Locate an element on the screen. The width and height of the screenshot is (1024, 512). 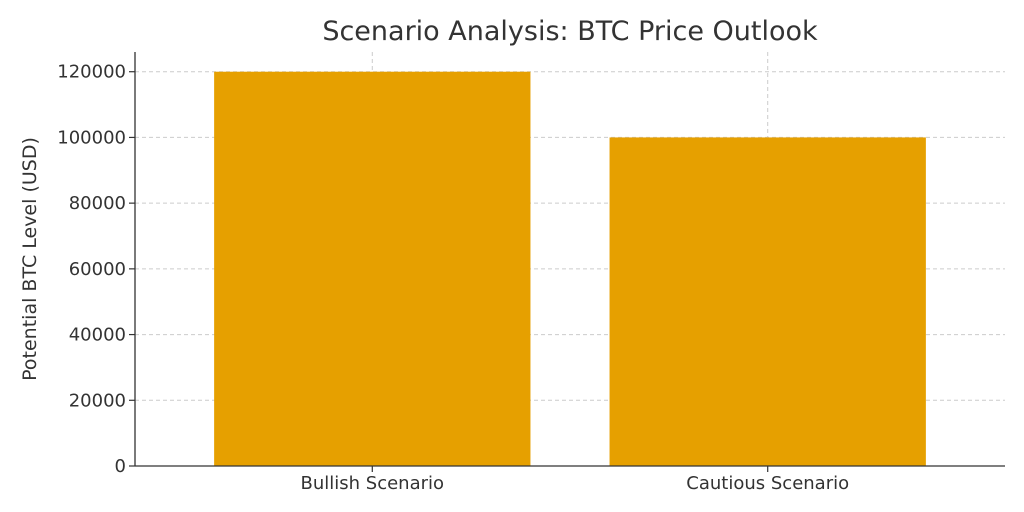
y-tick-label: 100000 is located at coordinates (91, 137).